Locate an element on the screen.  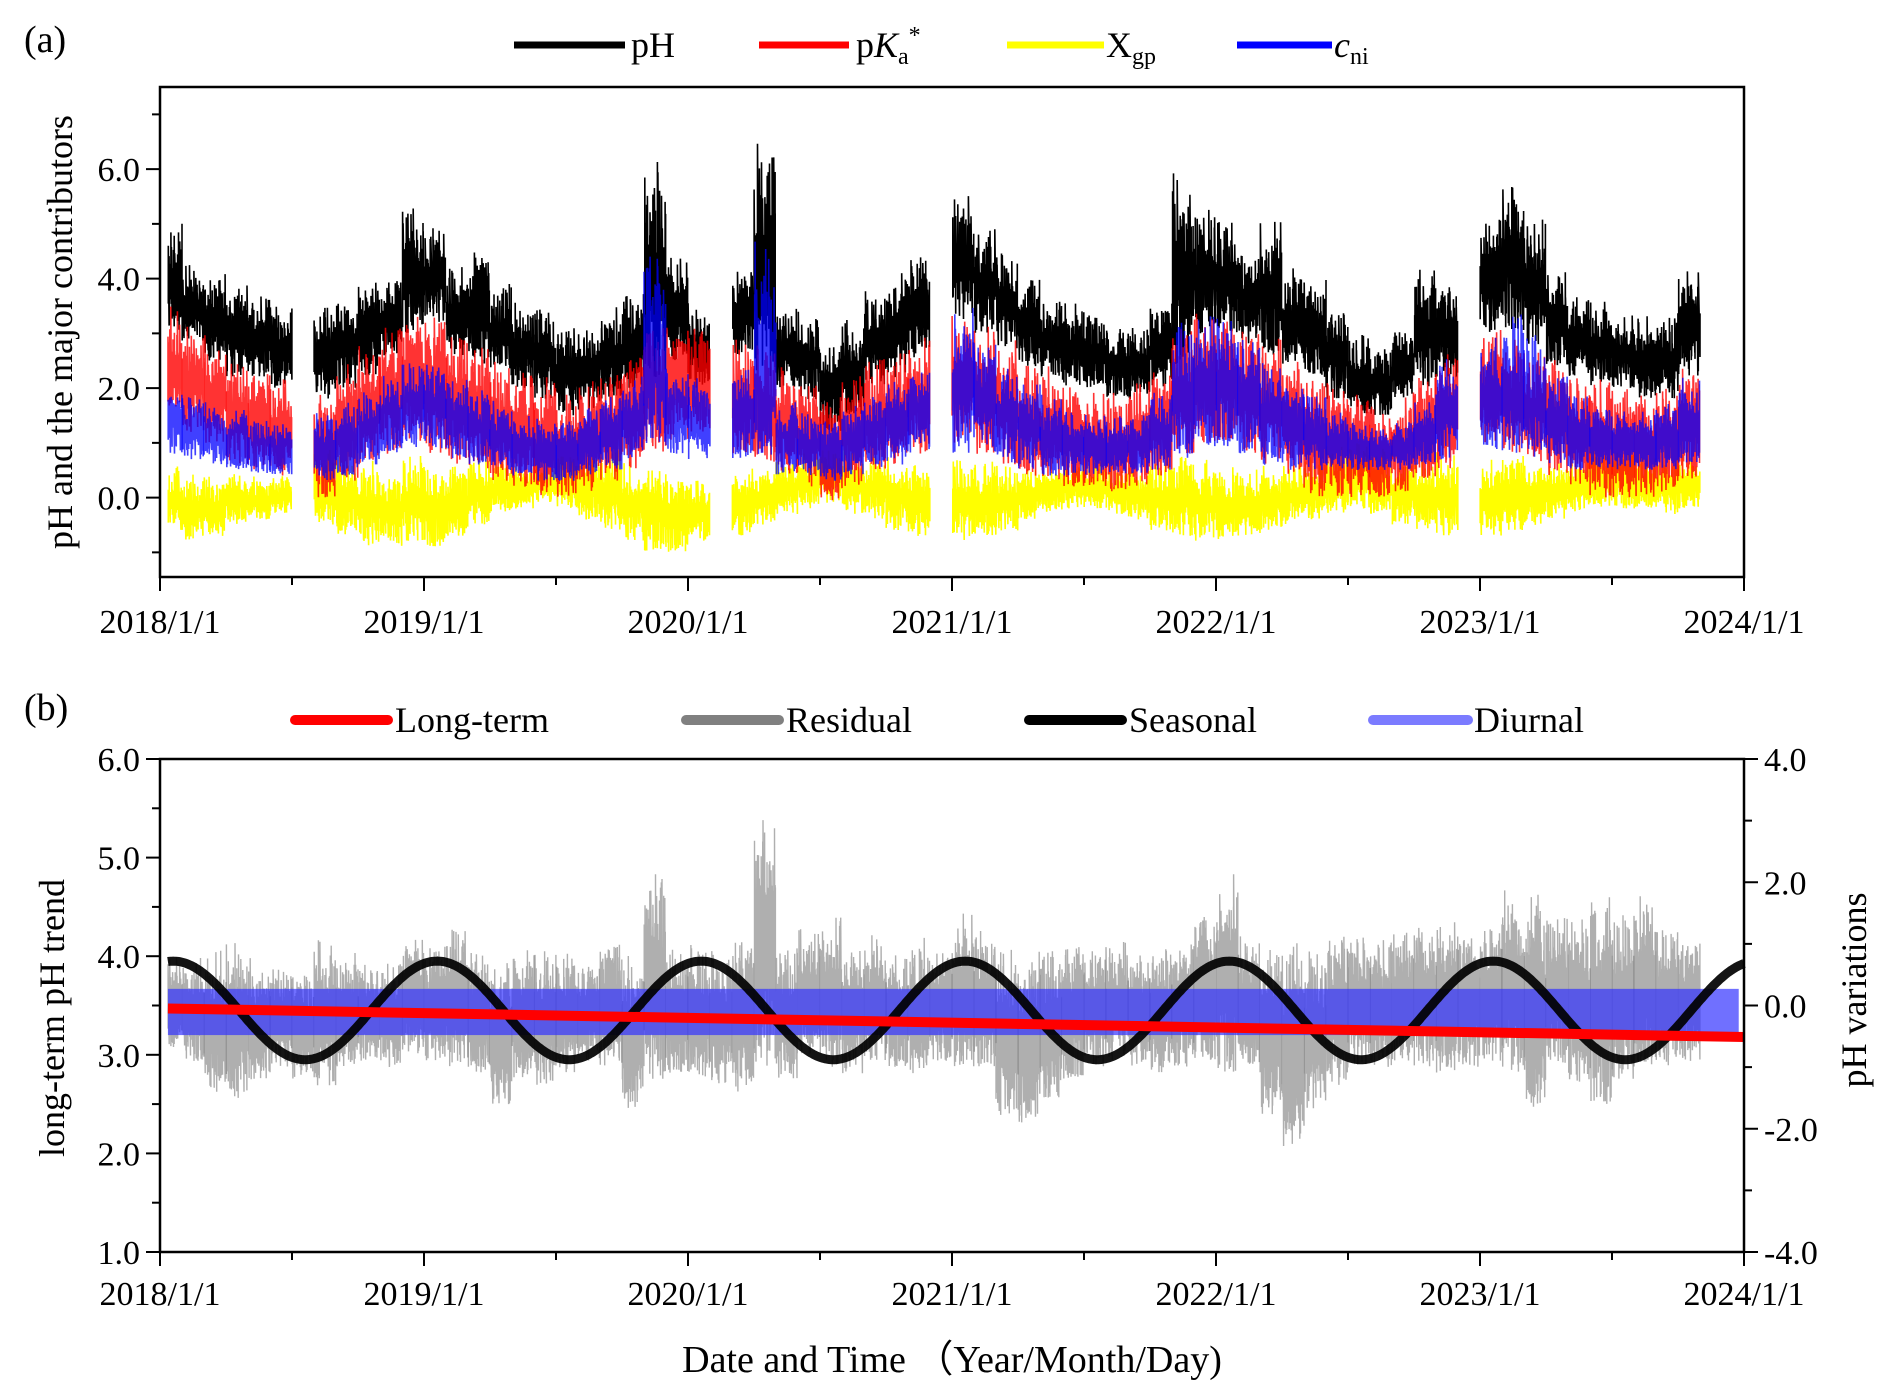
y-left-tick-label: 5.0 is located at coordinates (119, 859).